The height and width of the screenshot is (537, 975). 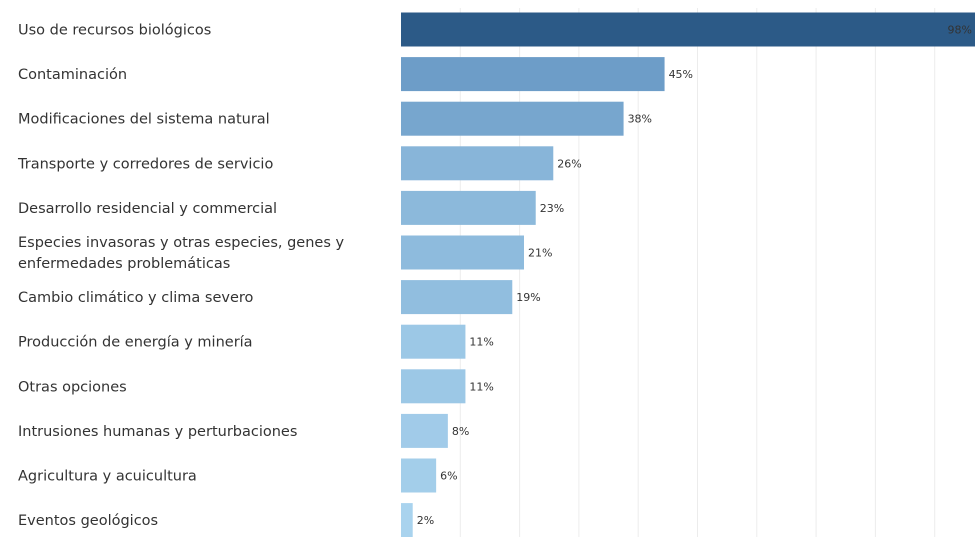 I want to click on category-label: Transporte y corredores de servicio, so click(x=145, y=164).